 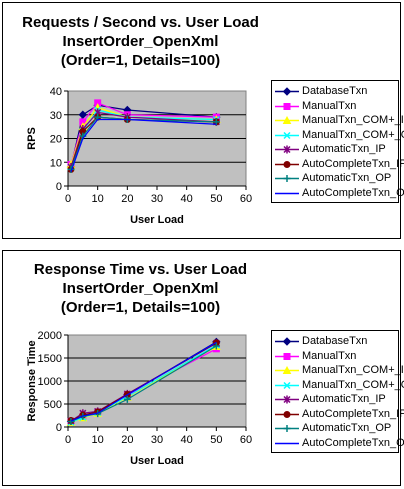 I want to click on chart-title: Requests / Second vs. User Load, so click(x=140, y=22).